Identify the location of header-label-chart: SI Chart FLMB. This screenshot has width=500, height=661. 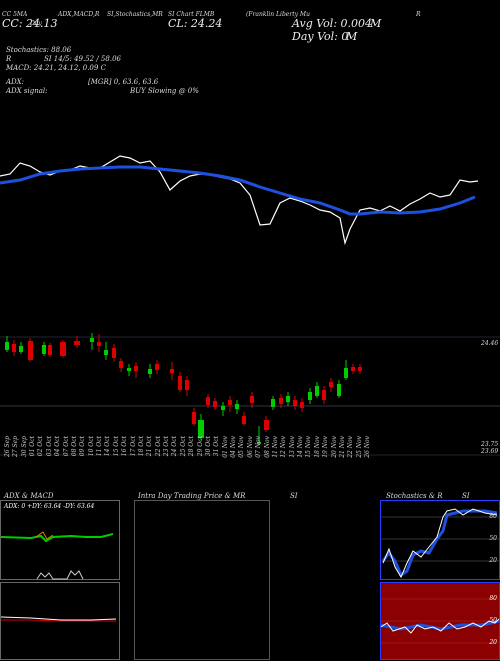
(191, 14).